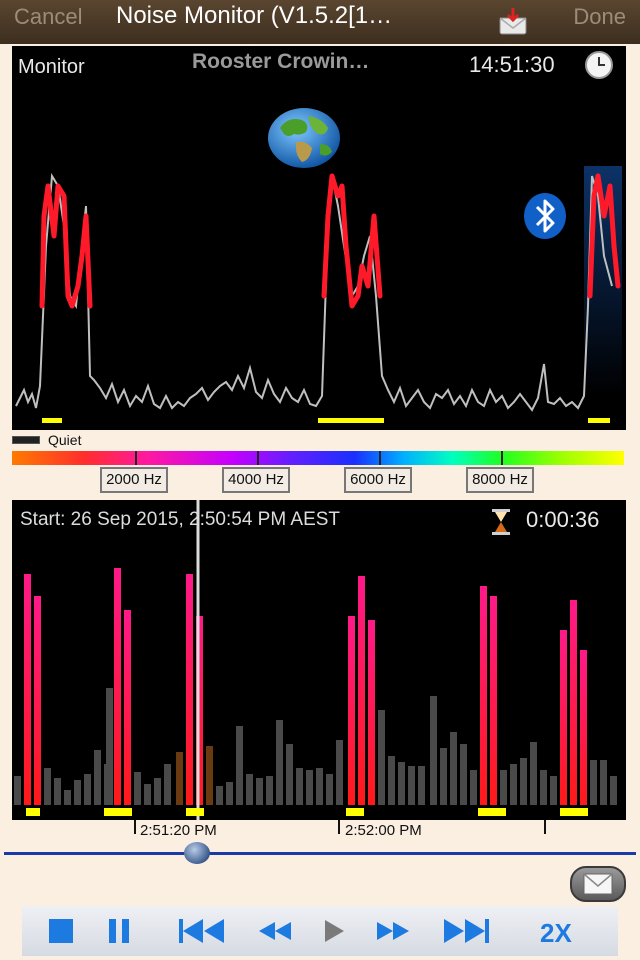  I want to click on envelope-icon, so click(598, 884).